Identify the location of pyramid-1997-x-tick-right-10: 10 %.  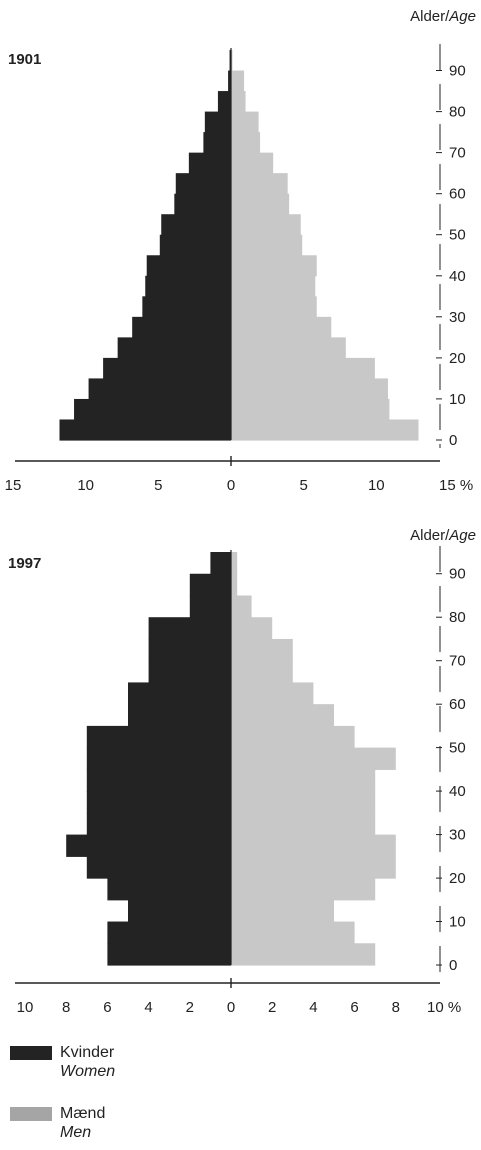
(444, 1007).